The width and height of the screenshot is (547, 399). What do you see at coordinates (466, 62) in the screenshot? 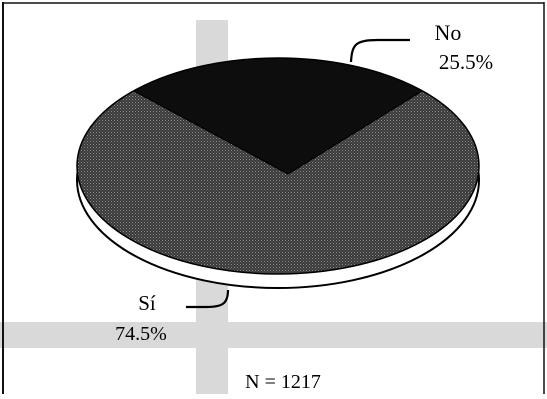
I see `slice-value-no: 25.5%` at bounding box center [466, 62].